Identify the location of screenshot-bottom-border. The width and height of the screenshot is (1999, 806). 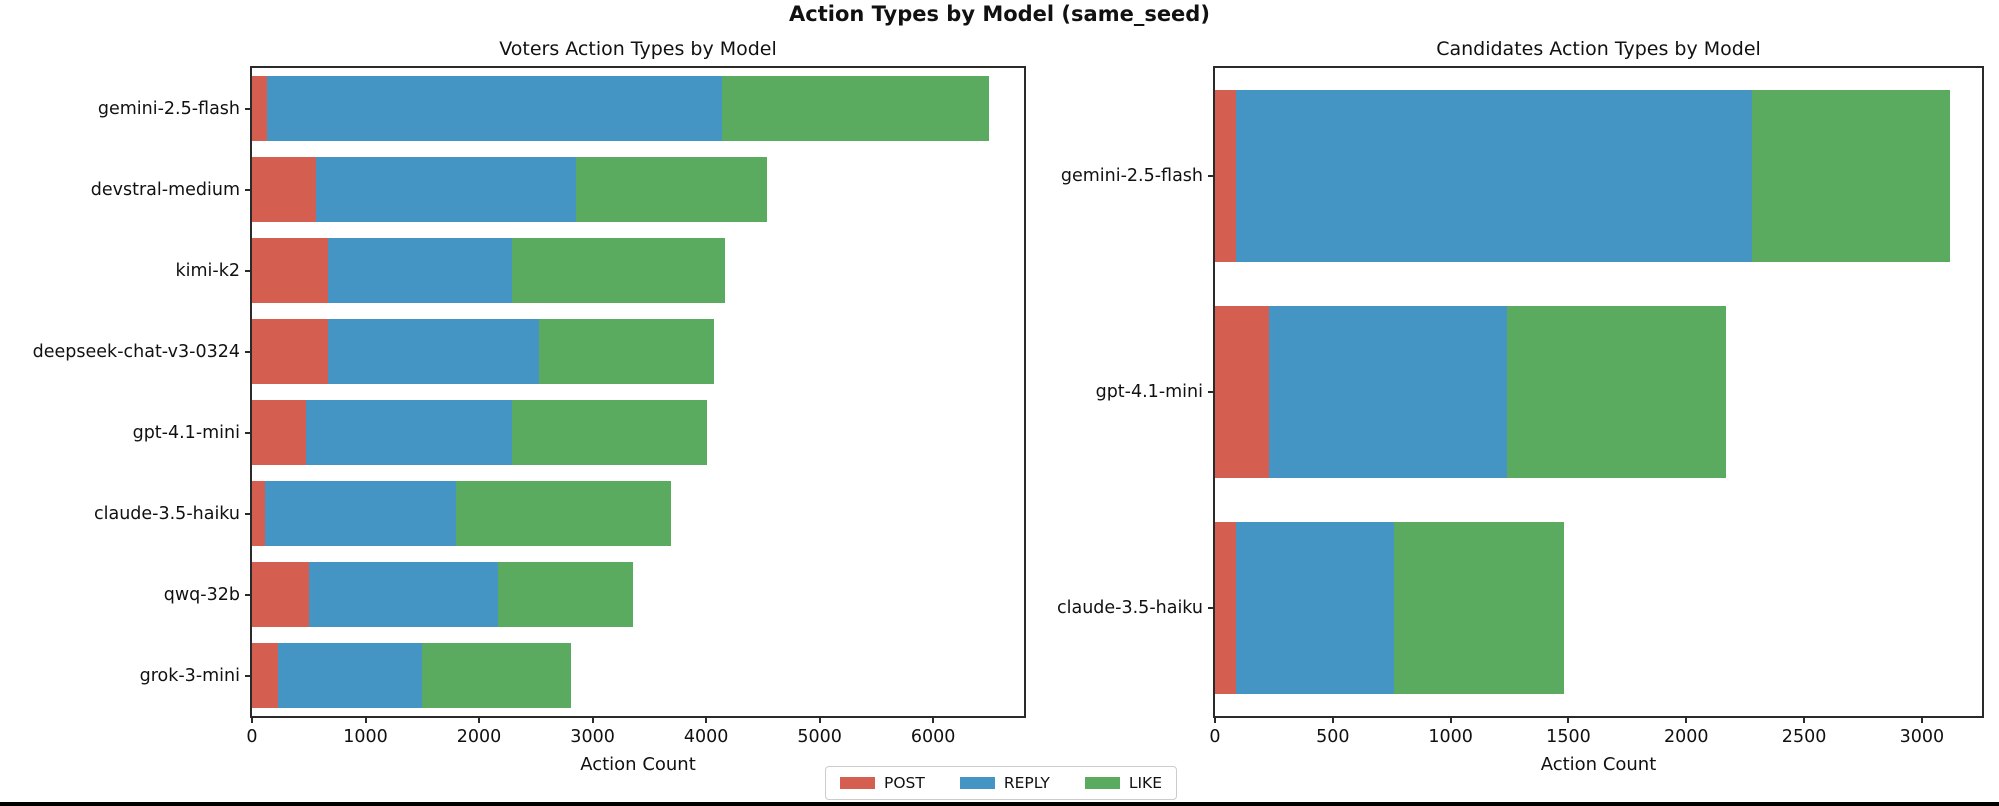
(999, 804).